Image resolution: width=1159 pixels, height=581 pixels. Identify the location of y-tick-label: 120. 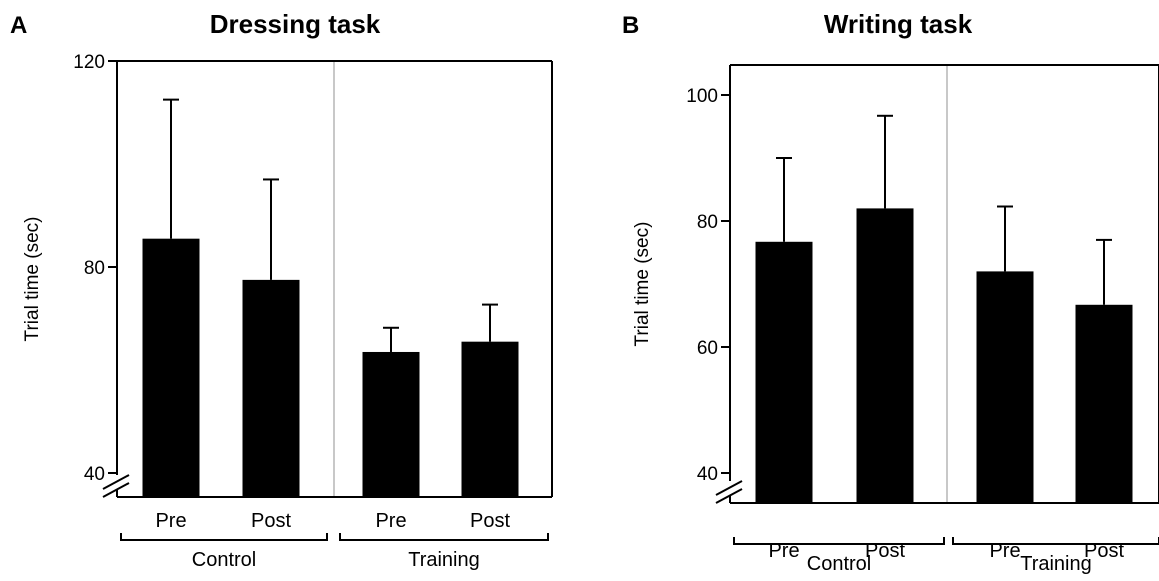
(89, 62).